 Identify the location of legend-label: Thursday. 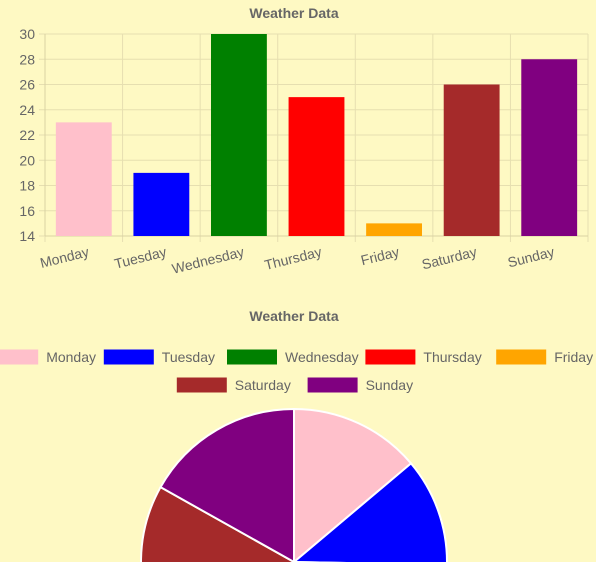
(452, 357).